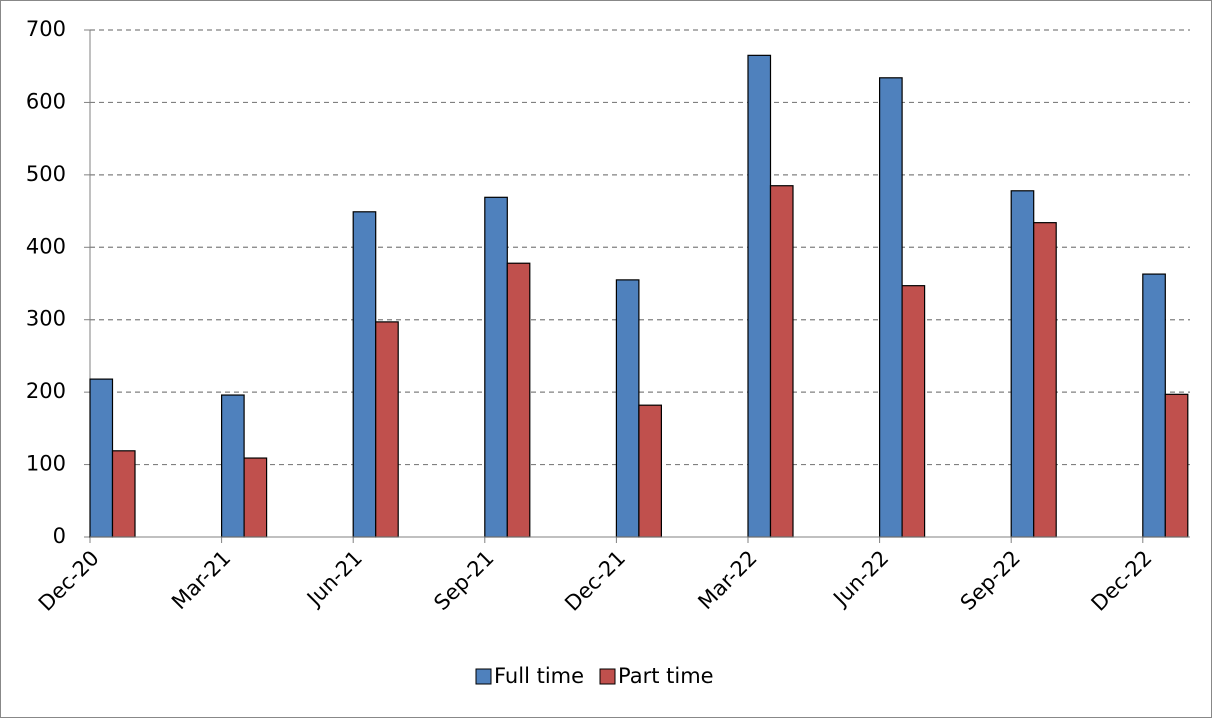 The width and height of the screenshot is (1213, 719). What do you see at coordinates (539, 676) in the screenshot?
I see `legend-label: Full time` at bounding box center [539, 676].